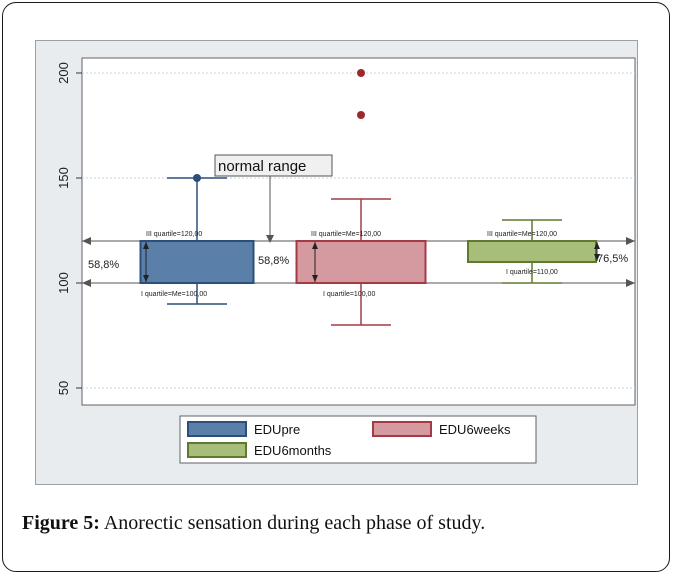 Image resolution: width=674 pixels, height=576 pixels. What do you see at coordinates (361, 197) in the screenshot?
I see `box-EDU6weeks` at bounding box center [361, 197].